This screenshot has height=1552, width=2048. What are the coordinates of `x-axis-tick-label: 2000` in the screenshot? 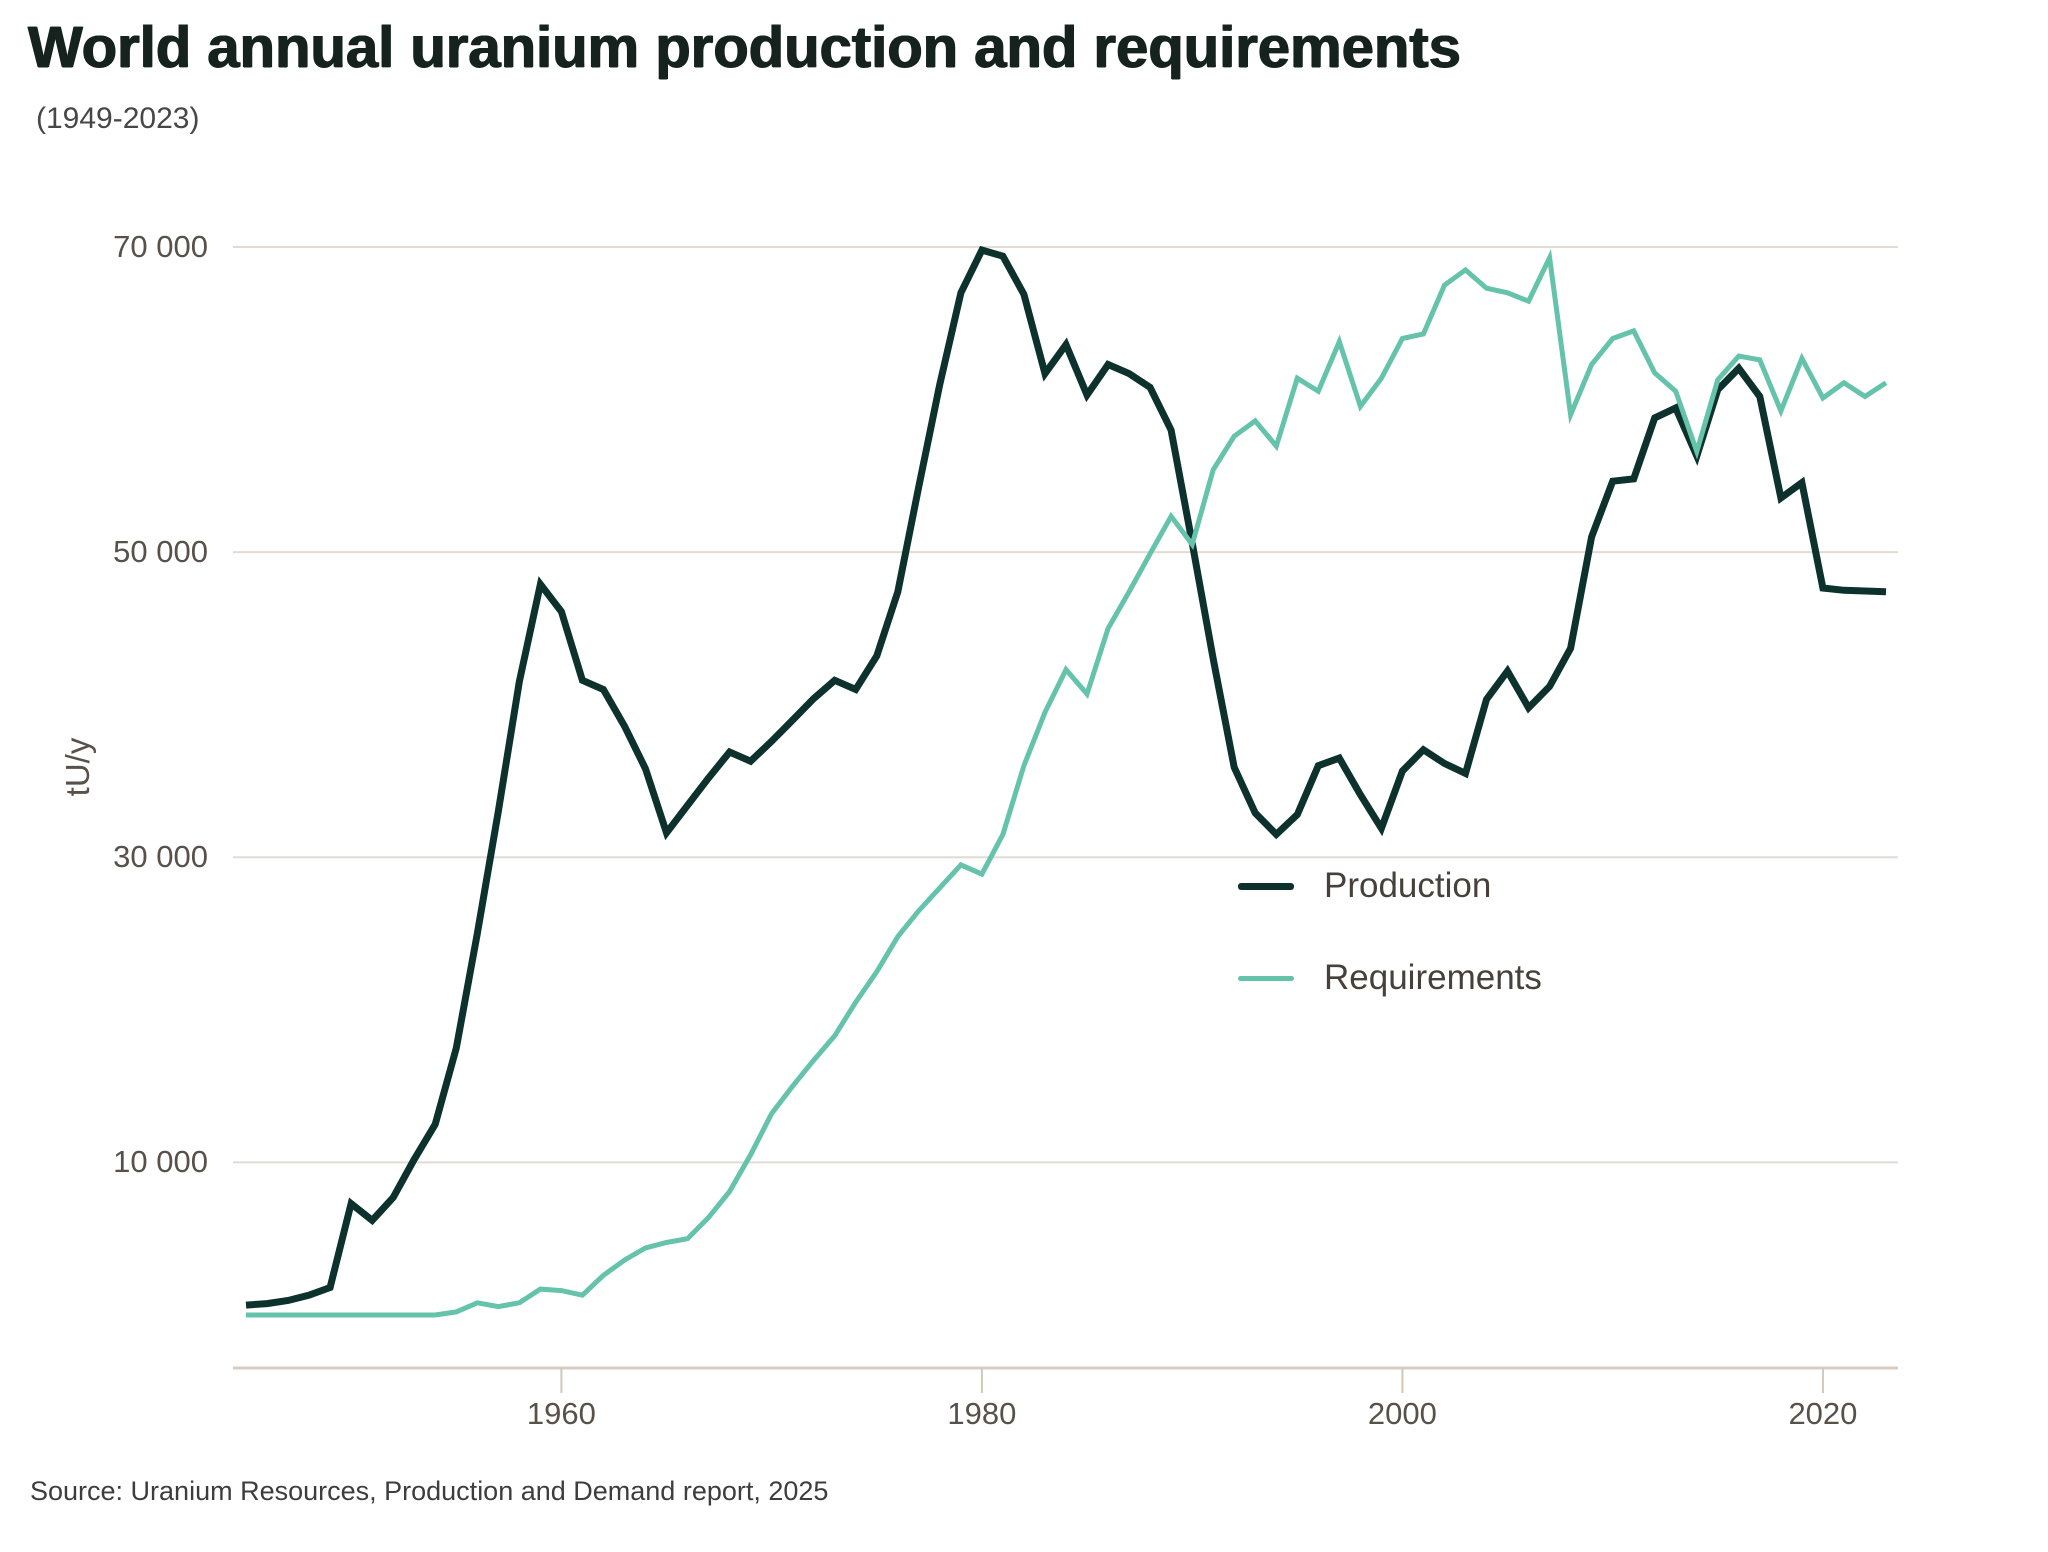 It's located at (1402, 1413).